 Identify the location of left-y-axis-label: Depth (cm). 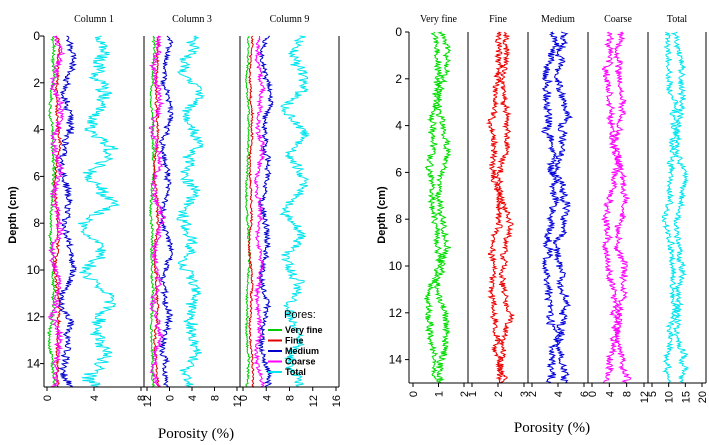
(13, 215).